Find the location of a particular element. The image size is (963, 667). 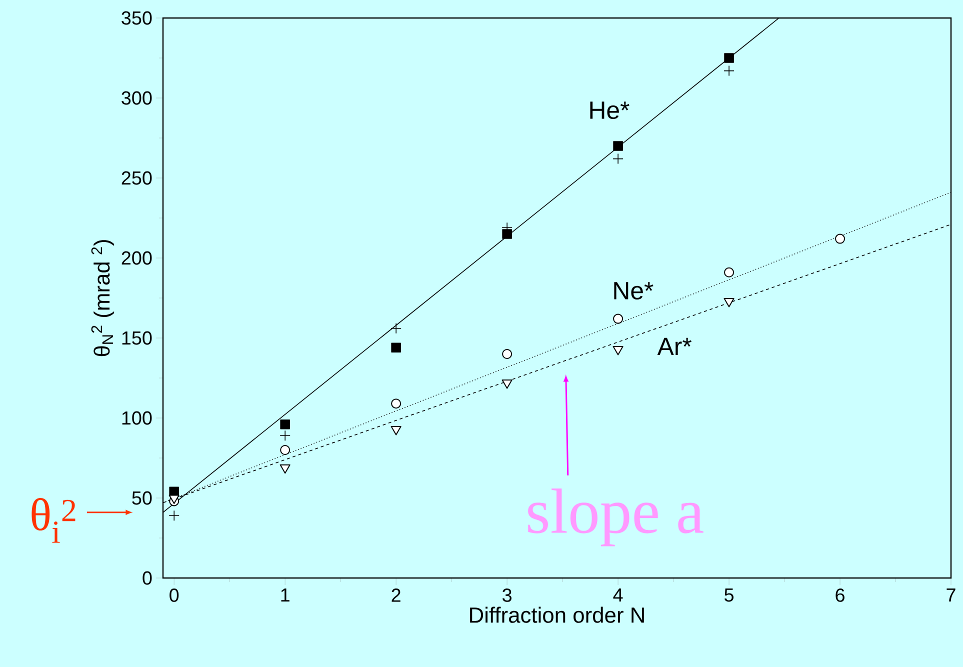

x-tick-label: 1 is located at coordinates (285, 595).